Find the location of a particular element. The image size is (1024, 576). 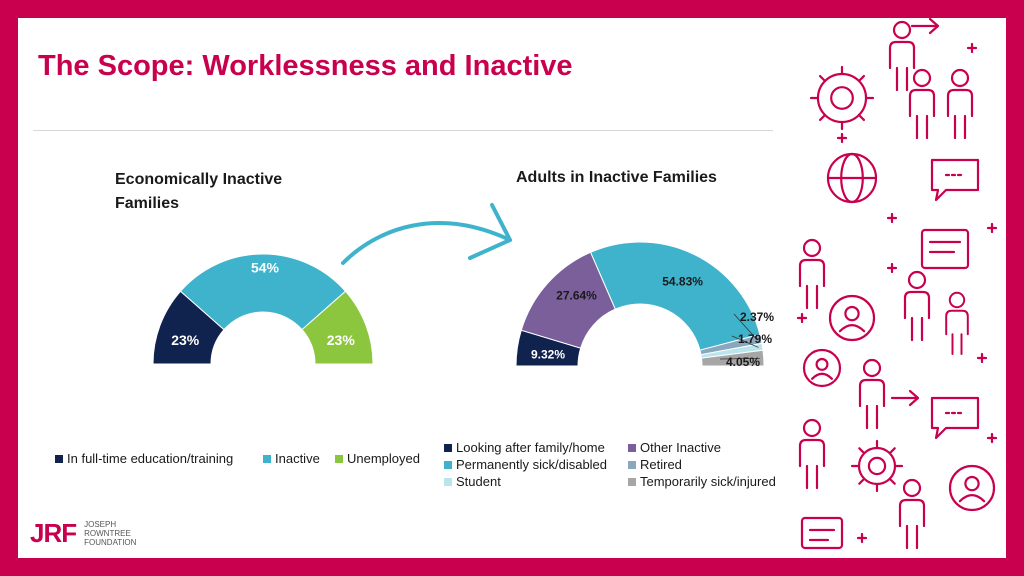

data-label: 54.83% is located at coordinates (682, 281).